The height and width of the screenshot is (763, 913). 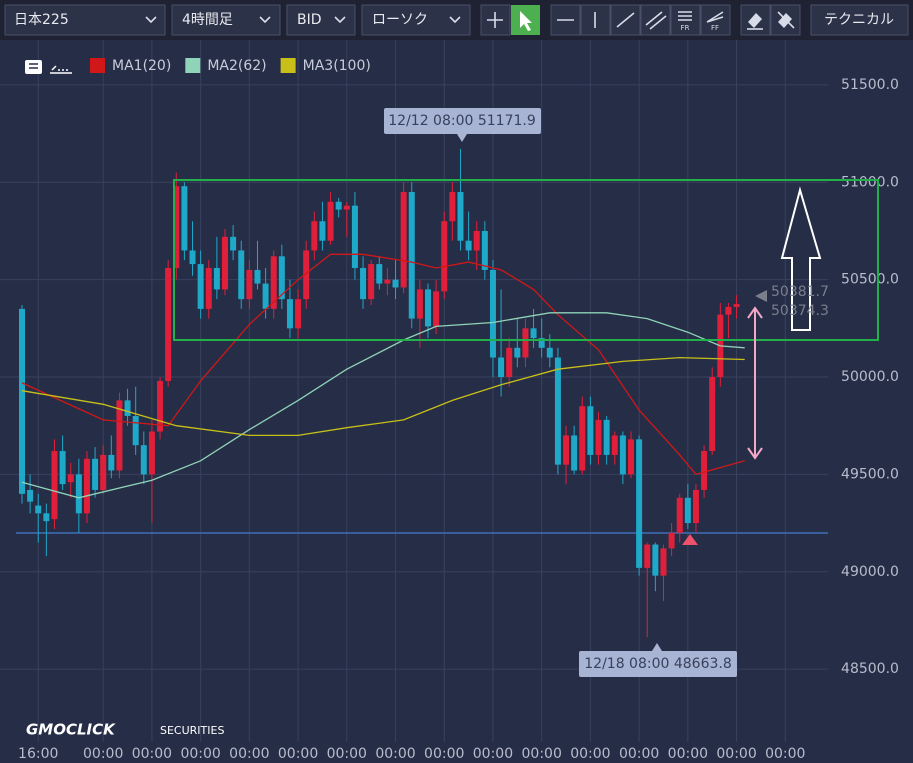 What do you see at coordinates (309, 20) in the screenshot?
I see `price-type: BID` at bounding box center [309, 20].